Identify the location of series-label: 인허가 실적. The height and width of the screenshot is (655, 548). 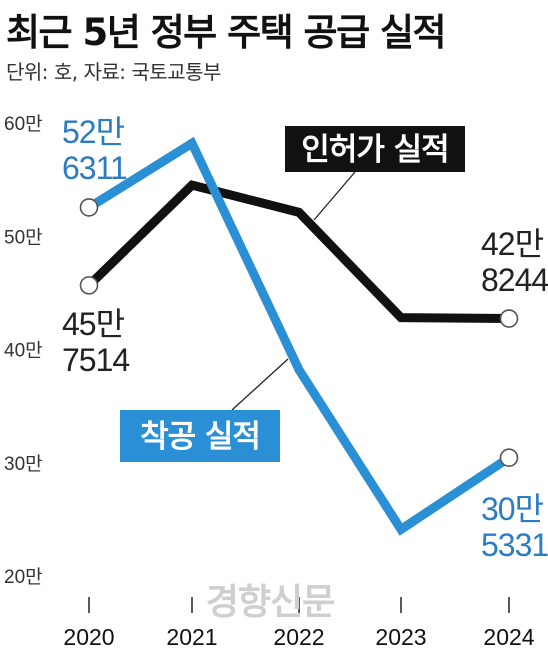
(374, 150).